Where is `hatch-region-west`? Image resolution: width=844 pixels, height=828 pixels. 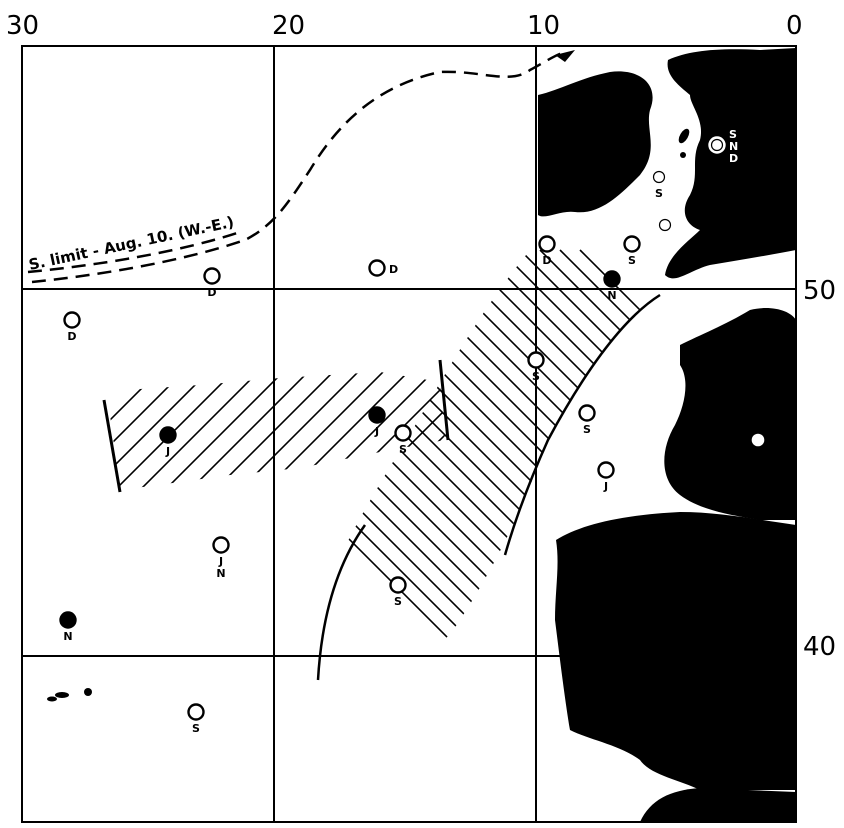 hatch-region-west is located at coordinates (276, 426).